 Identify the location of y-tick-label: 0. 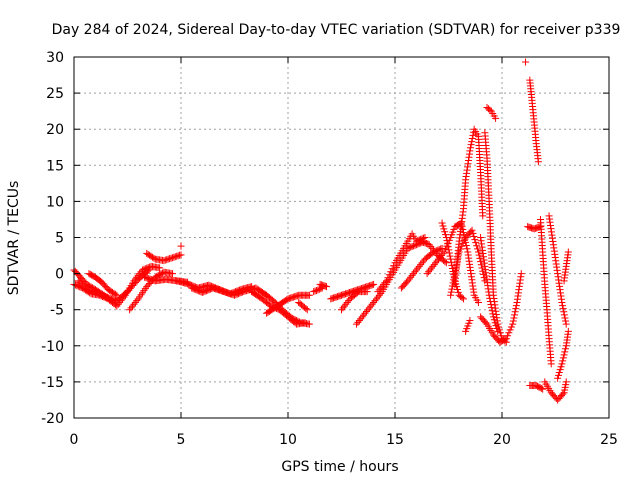
(59, 275).